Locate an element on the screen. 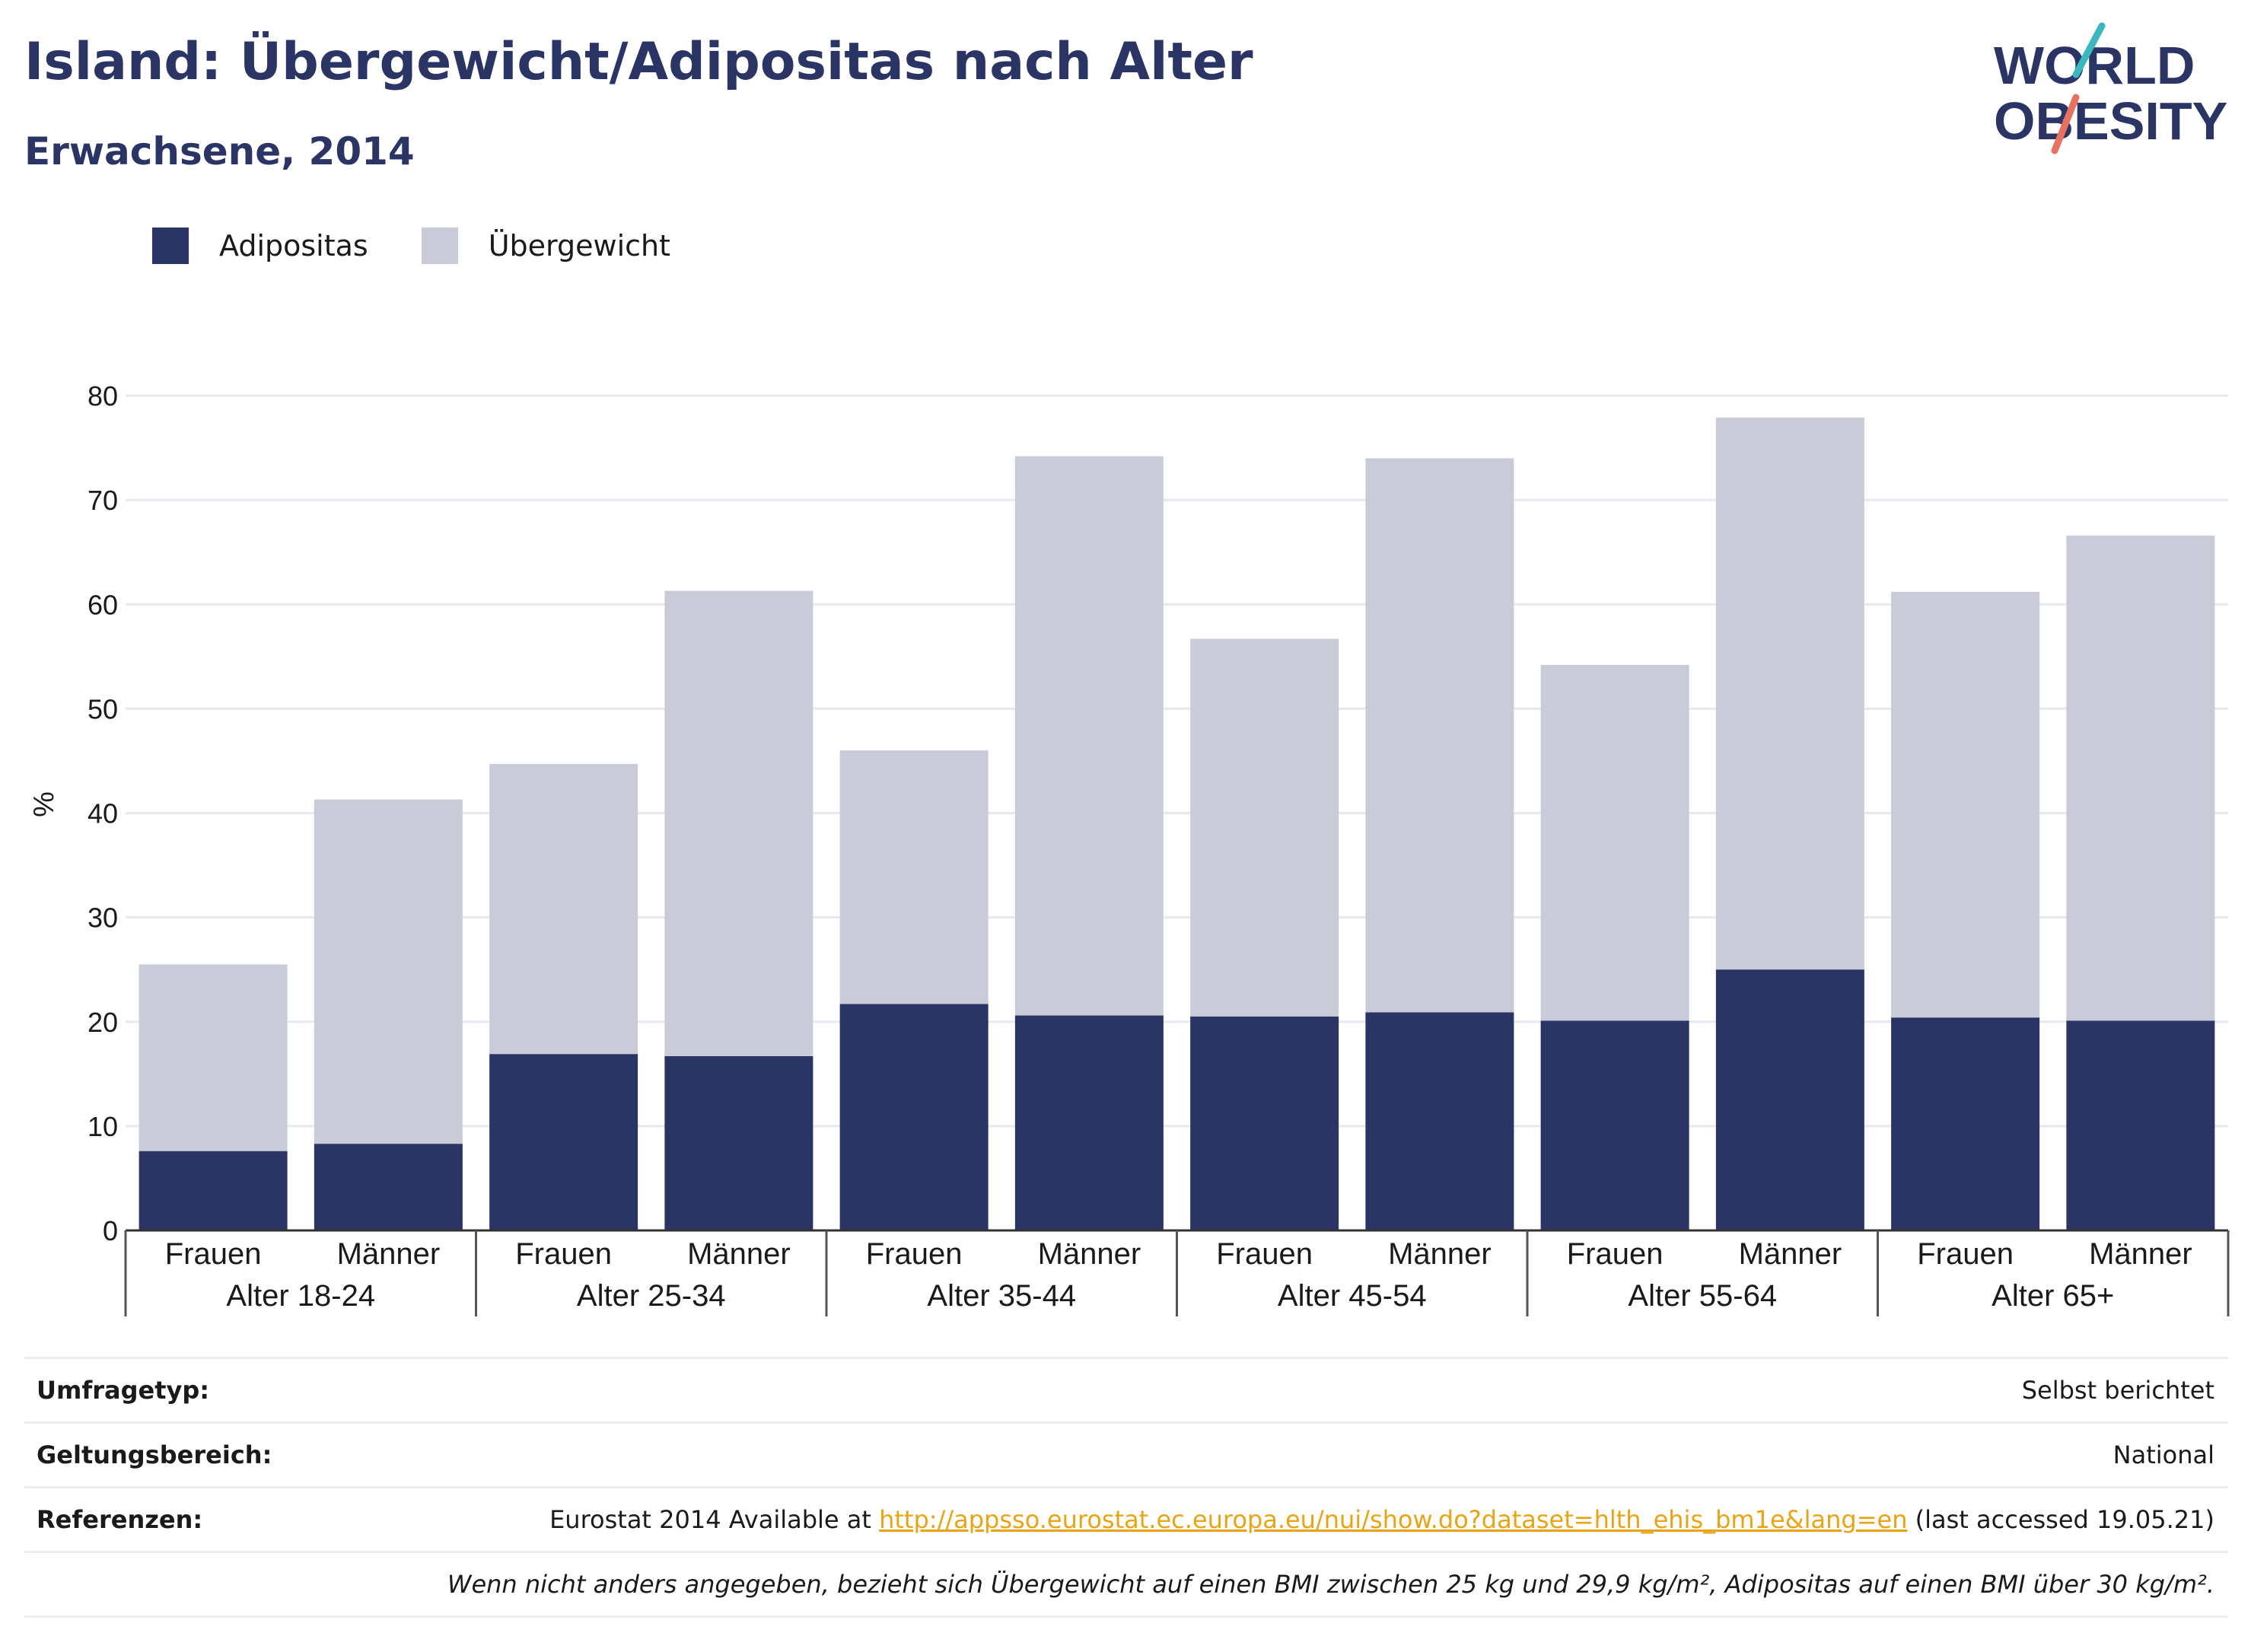  legend-item-overweight: Übergewicht is located at coordinates (545, 246).